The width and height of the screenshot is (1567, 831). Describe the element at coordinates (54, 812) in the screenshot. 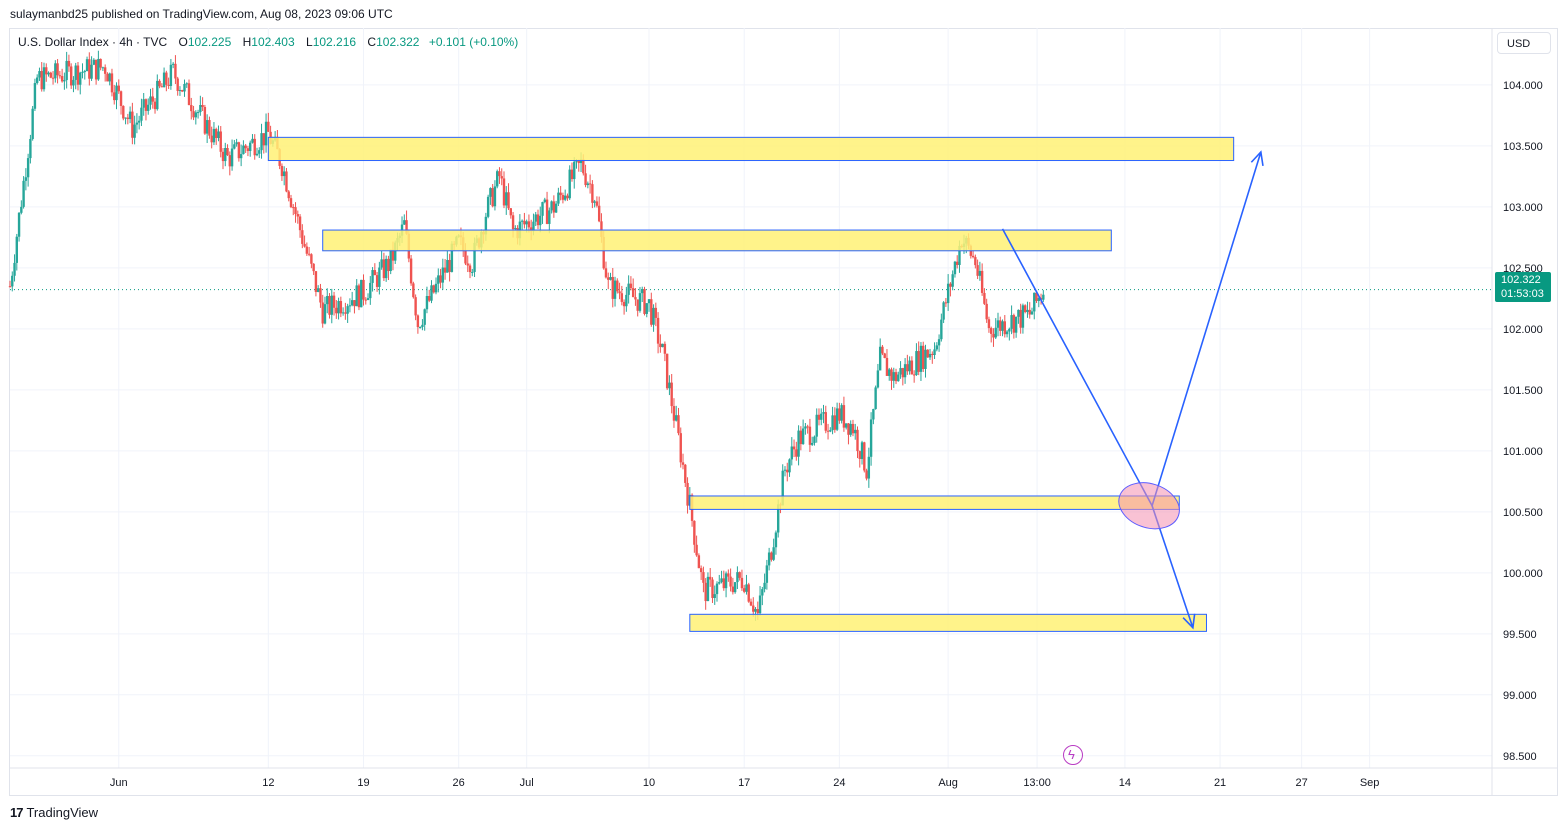

I see `tradingview-brand: 17 TradingView` at that location.